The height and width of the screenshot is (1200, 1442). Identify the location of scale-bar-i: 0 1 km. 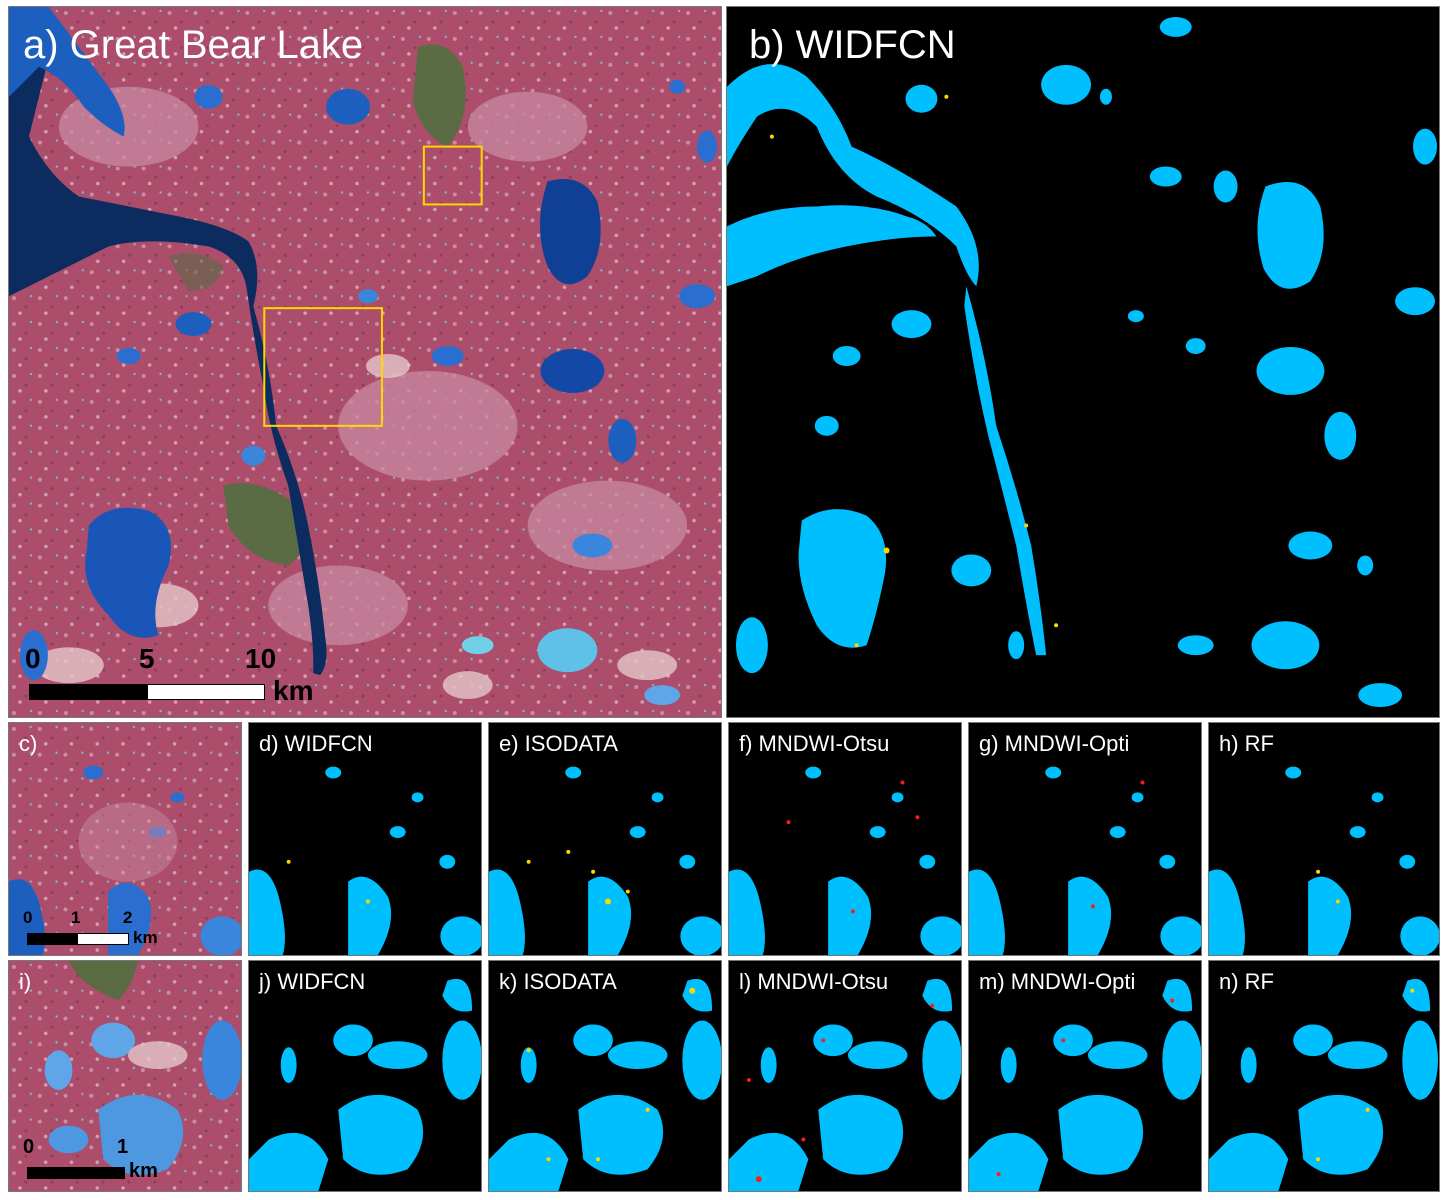
(99, 1159).